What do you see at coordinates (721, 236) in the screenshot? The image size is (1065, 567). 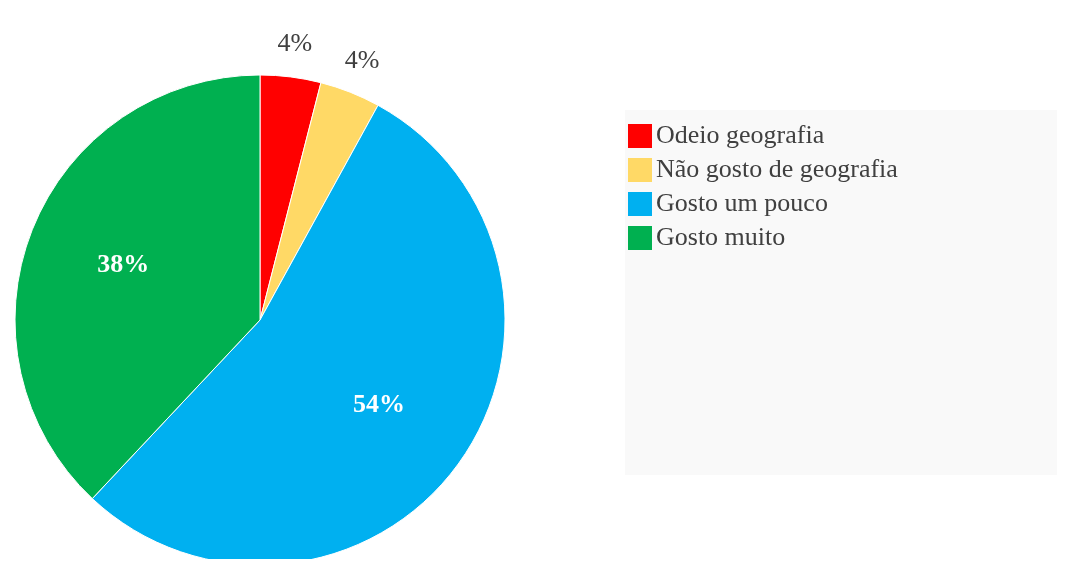 I see `legend-label: Gosto muito` at bounding box center [721, 236].